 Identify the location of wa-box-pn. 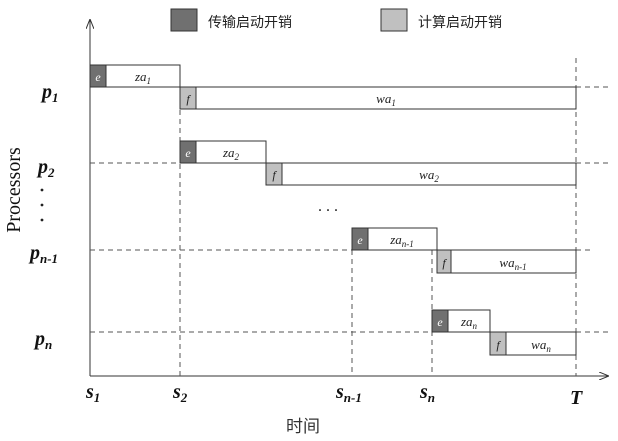
(541, 343).